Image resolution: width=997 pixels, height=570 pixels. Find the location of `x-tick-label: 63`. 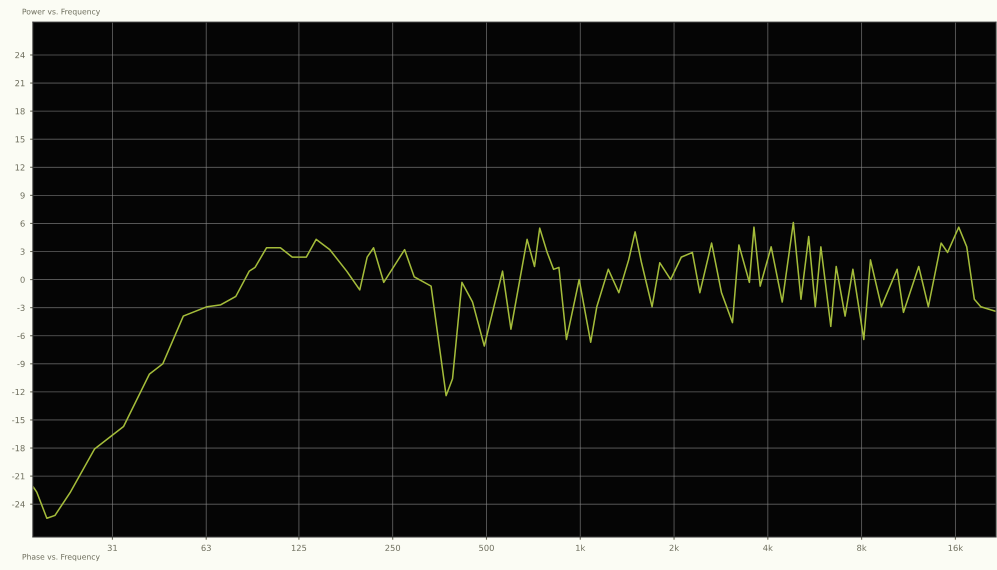

x-tick-label: 63 is located at coordinates (206, 548).